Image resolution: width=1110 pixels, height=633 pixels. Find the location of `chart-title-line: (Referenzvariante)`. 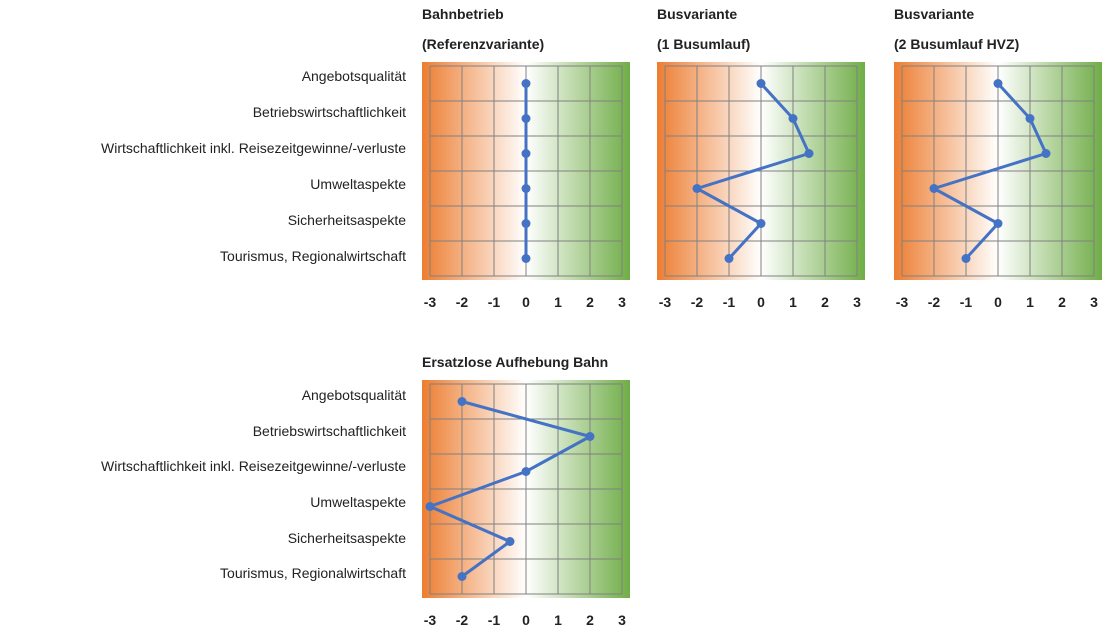

chart-title-line: (Referenzvariante) is located at coordinates (483, 44).